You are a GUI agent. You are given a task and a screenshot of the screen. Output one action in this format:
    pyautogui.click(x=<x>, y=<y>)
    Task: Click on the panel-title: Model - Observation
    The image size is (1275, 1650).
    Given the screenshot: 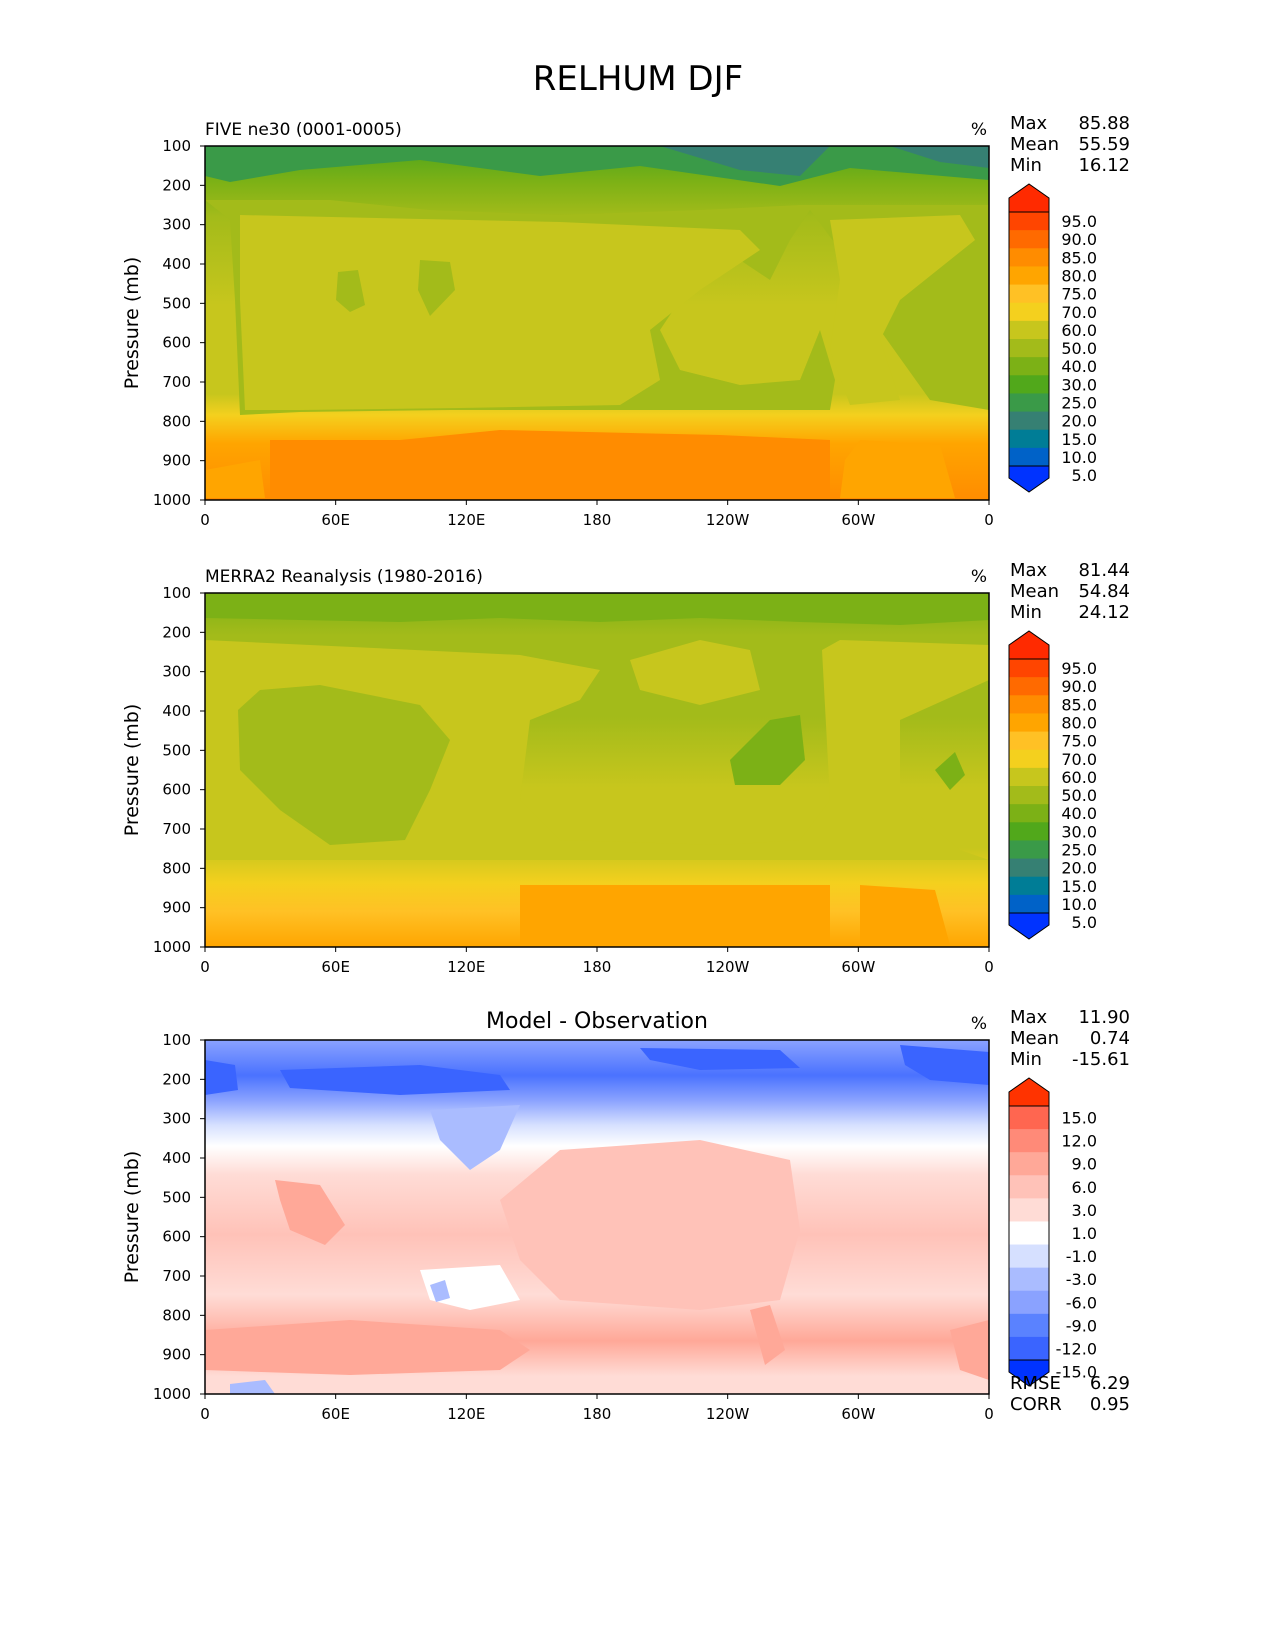 What is the action you would take?
    pyautogui.click(x=597, y=1021)
    